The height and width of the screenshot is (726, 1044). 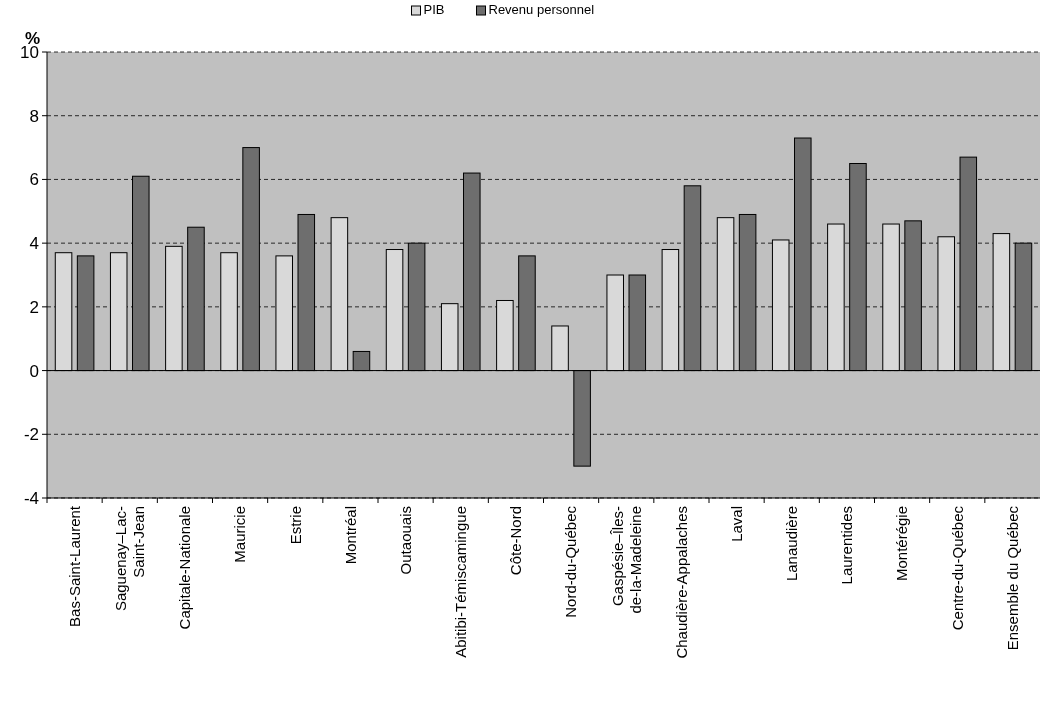 What do you see at coordinates (626, 560) in the screenshot?
I see `x-tick-label: Gaspésie–Îles- de-la-Madeleine` at bounding box center [626, 560].